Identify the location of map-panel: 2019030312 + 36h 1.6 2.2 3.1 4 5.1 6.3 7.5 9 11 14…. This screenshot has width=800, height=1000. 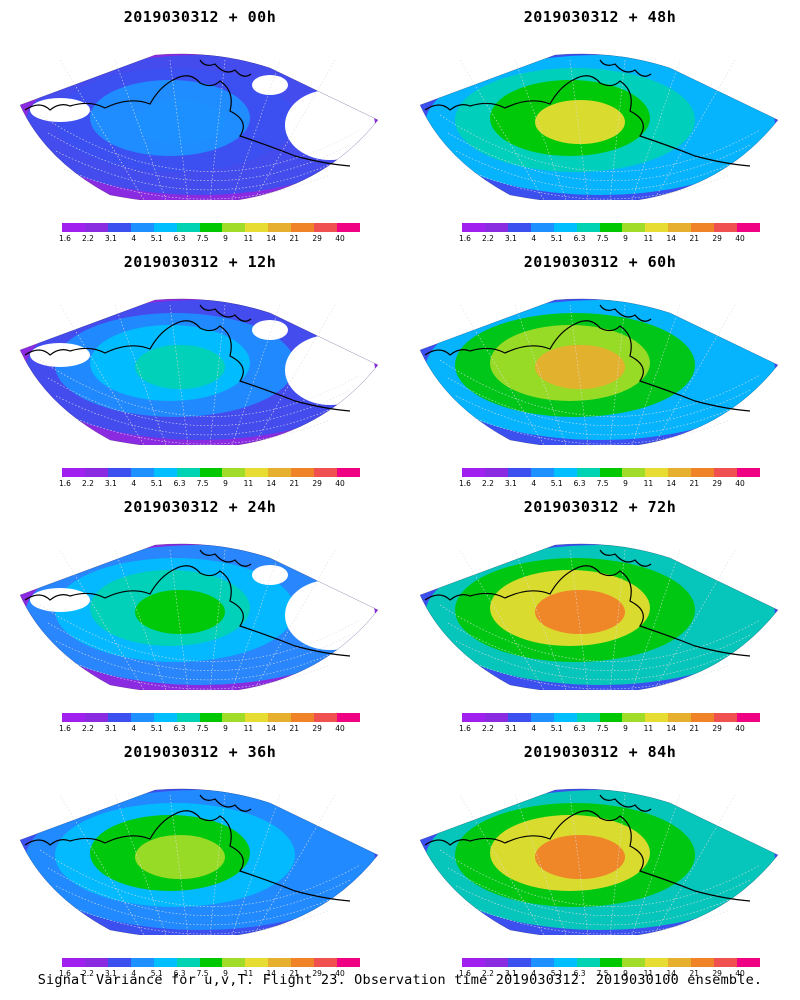
(200, 857).